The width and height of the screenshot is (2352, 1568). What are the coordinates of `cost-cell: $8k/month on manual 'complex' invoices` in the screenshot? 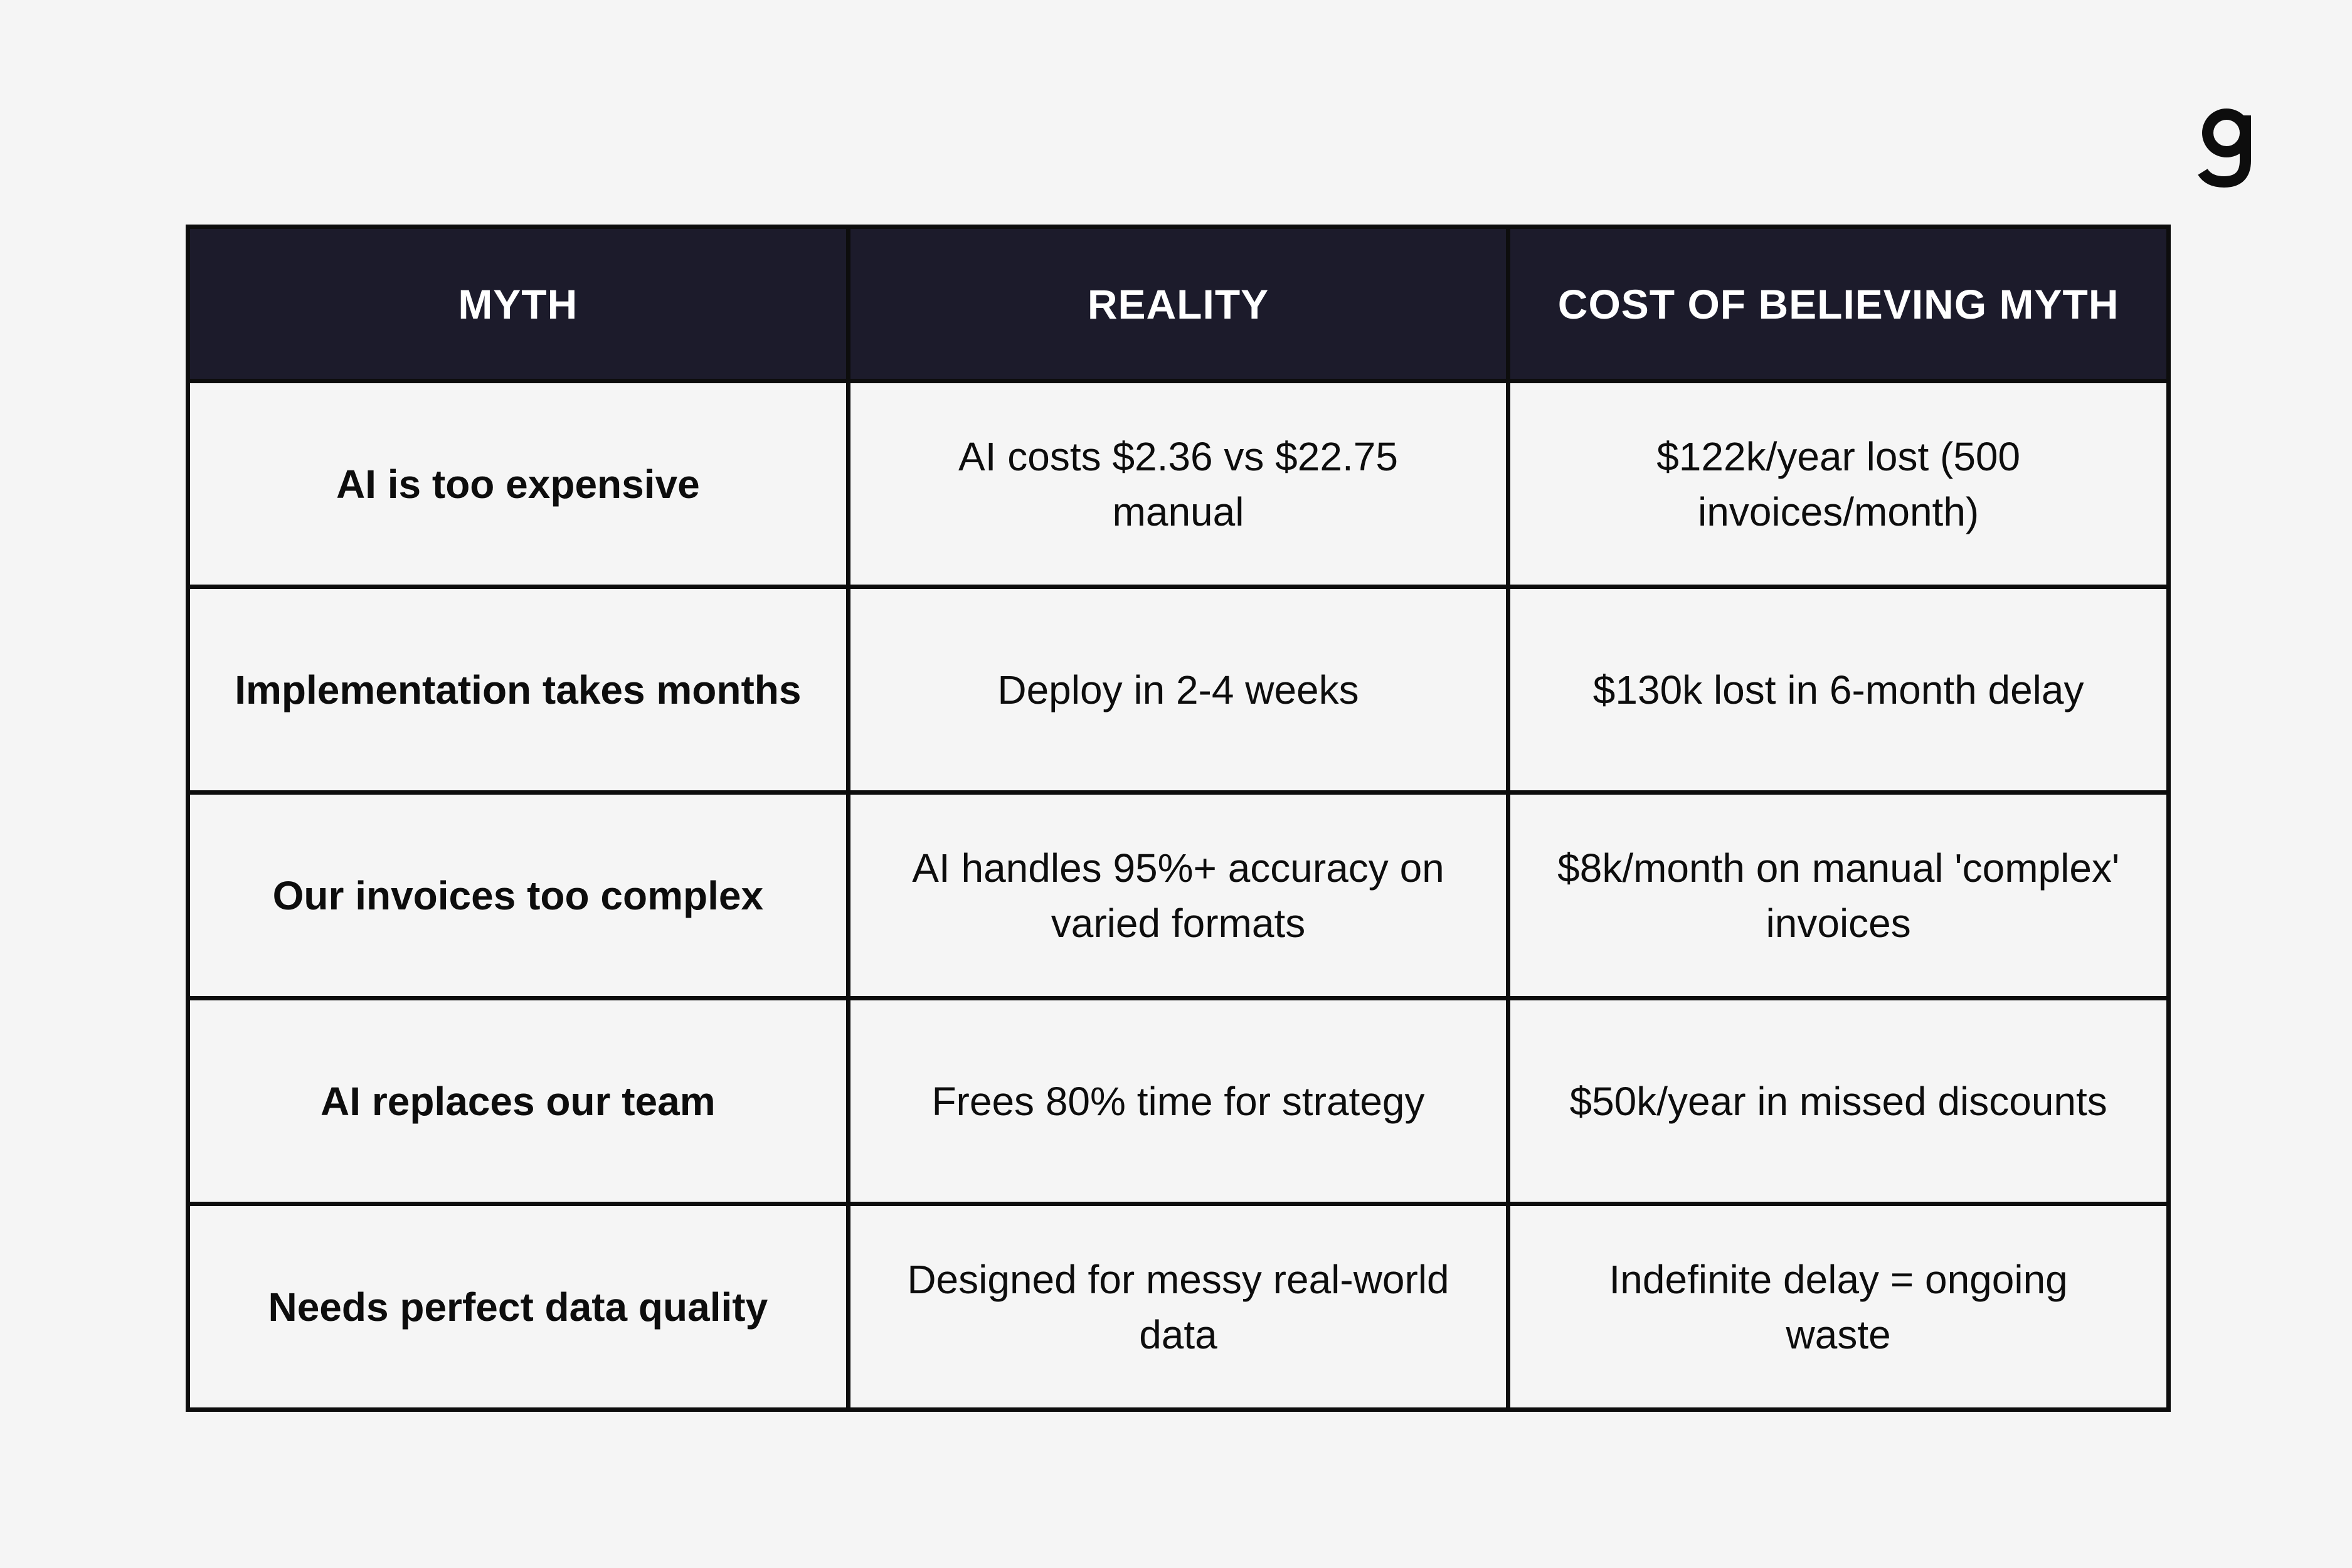 It's located at (1838, 895).